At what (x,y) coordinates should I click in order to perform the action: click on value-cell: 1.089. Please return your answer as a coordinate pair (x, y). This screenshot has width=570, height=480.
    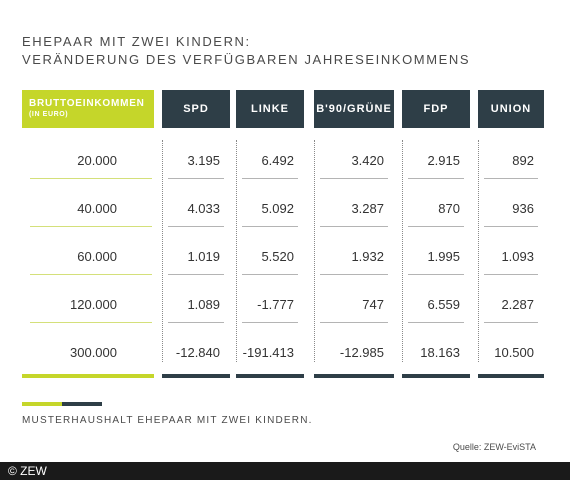
    Looking at the image, I should click on (203, 304).